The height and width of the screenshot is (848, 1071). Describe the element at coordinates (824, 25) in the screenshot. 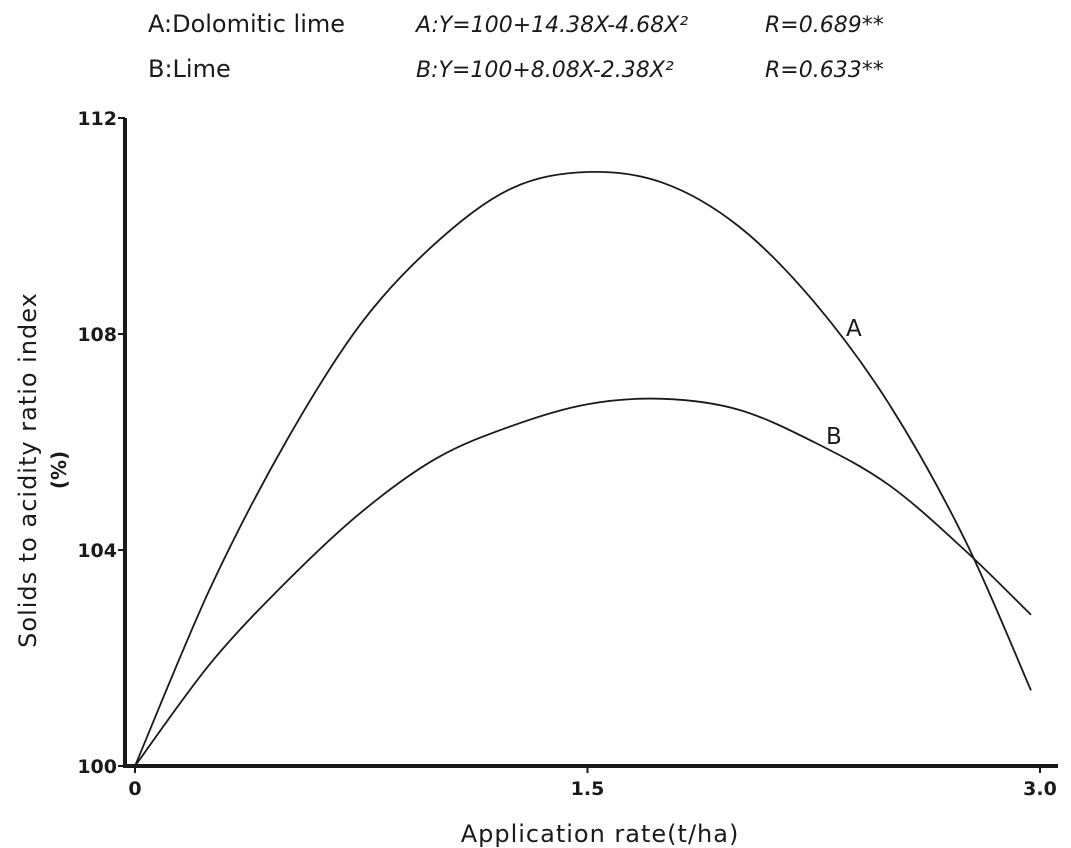

I see `legend-a-r: R=0.689**` at that location.